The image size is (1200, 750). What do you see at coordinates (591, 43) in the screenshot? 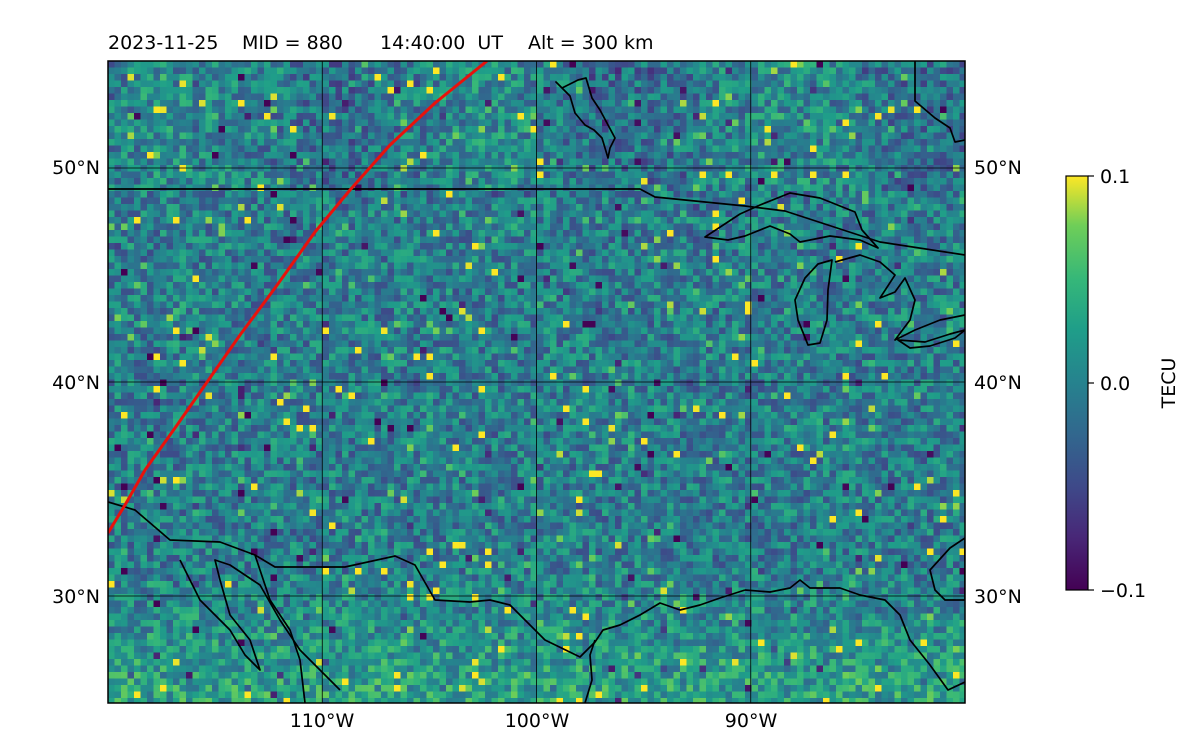
I see `title-alt: Alt = 300 km` at bounding box center [591, 43].